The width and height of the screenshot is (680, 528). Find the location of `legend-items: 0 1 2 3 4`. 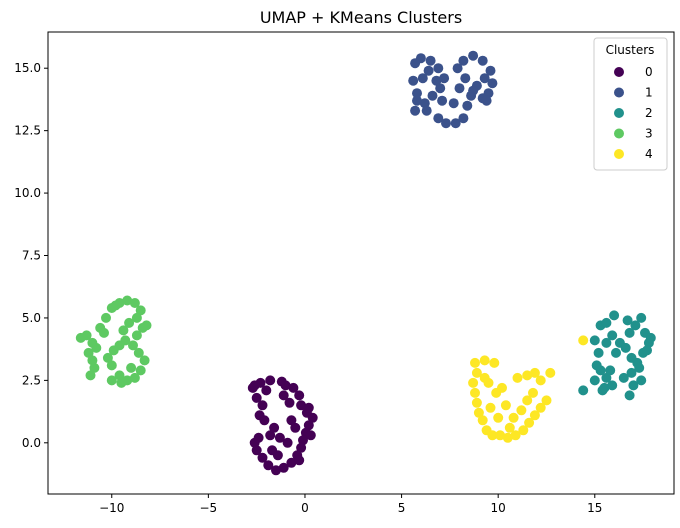

legend-items: 0 1 2 3 4 is located at coordinates (633, 113).